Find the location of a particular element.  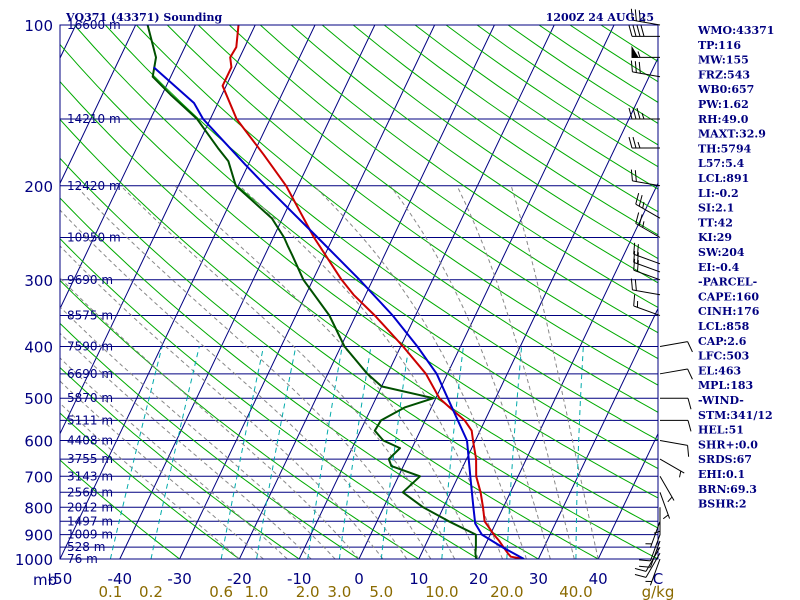

temperature-tick-label: C is located at coordinates (658, 579).